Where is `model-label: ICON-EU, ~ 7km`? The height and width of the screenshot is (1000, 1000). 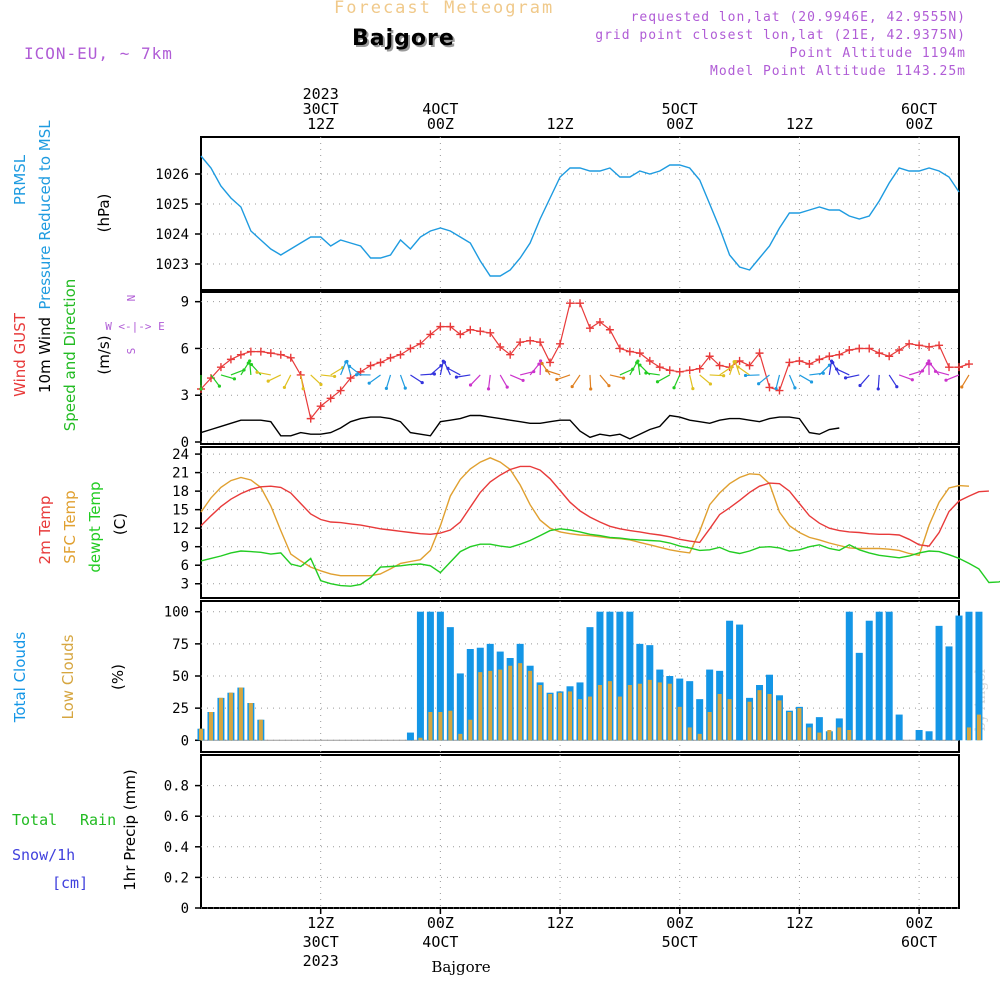 model-label: ICON-EU, ~ 7km is located at coordinates (98, 53).